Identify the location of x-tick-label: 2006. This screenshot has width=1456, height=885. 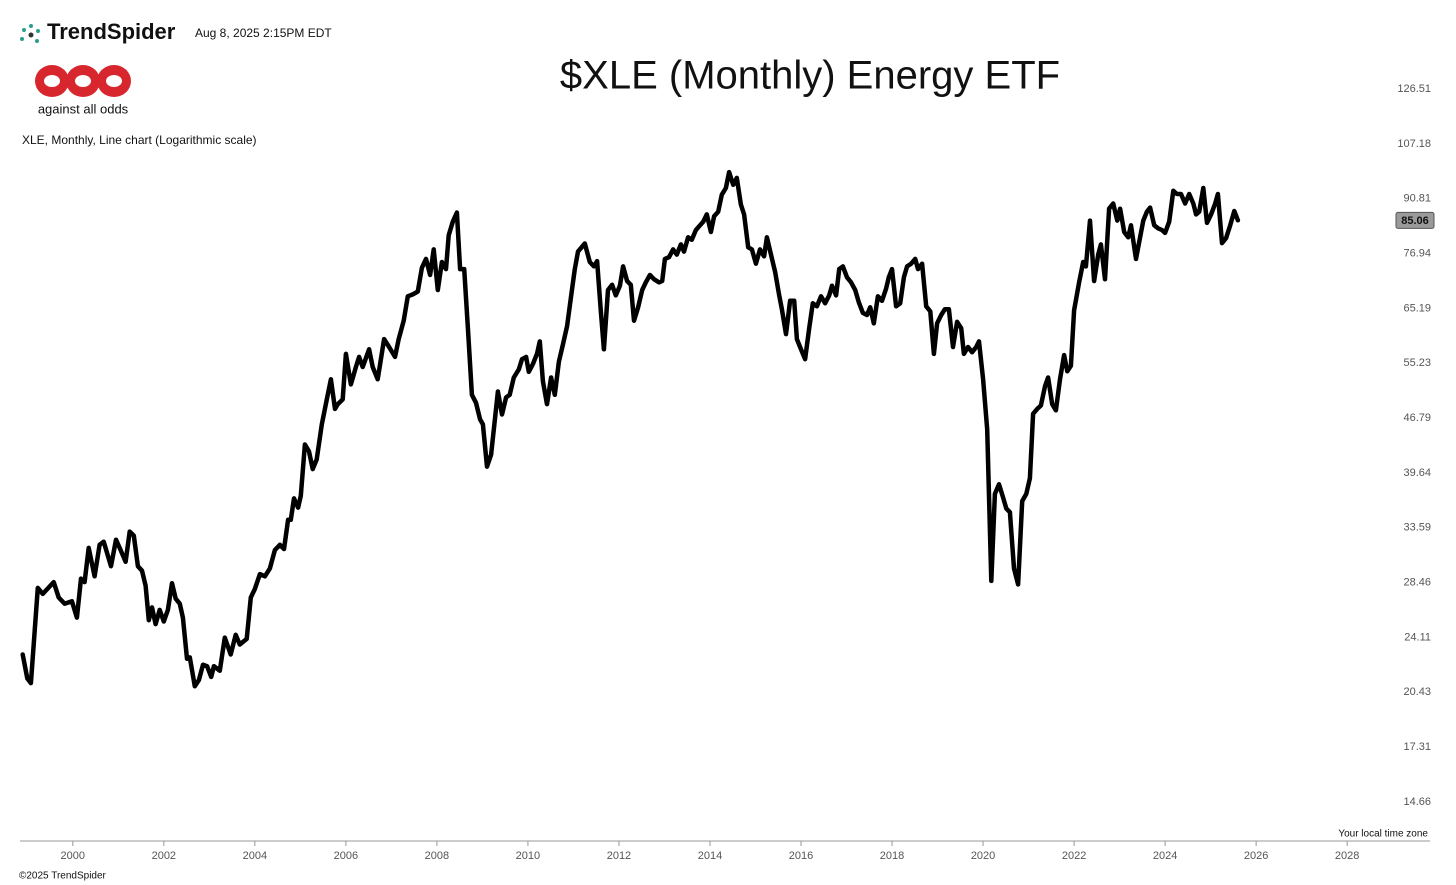
(346, 856).